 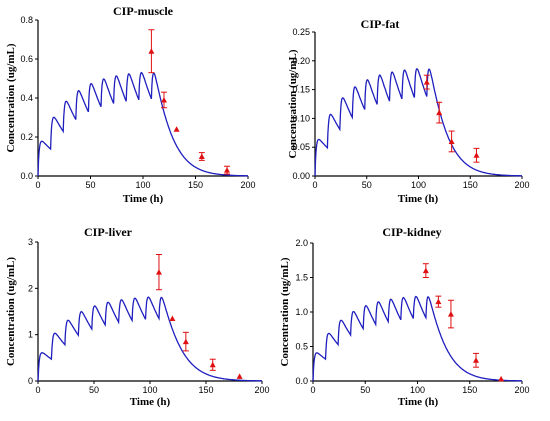 I want to click on chart-title: CIP-liver, so click(x=108, y=232).